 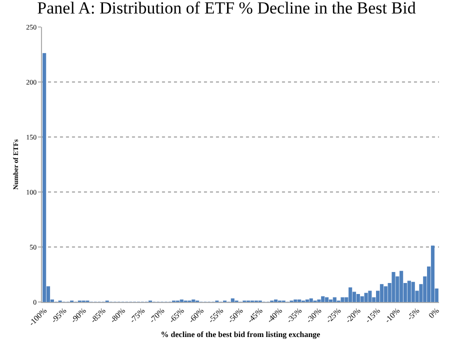 What do you see at coordinates (255, 315) in the screenshot?
I see `x-tick-label: -45%` at bounding box center [255, 315].